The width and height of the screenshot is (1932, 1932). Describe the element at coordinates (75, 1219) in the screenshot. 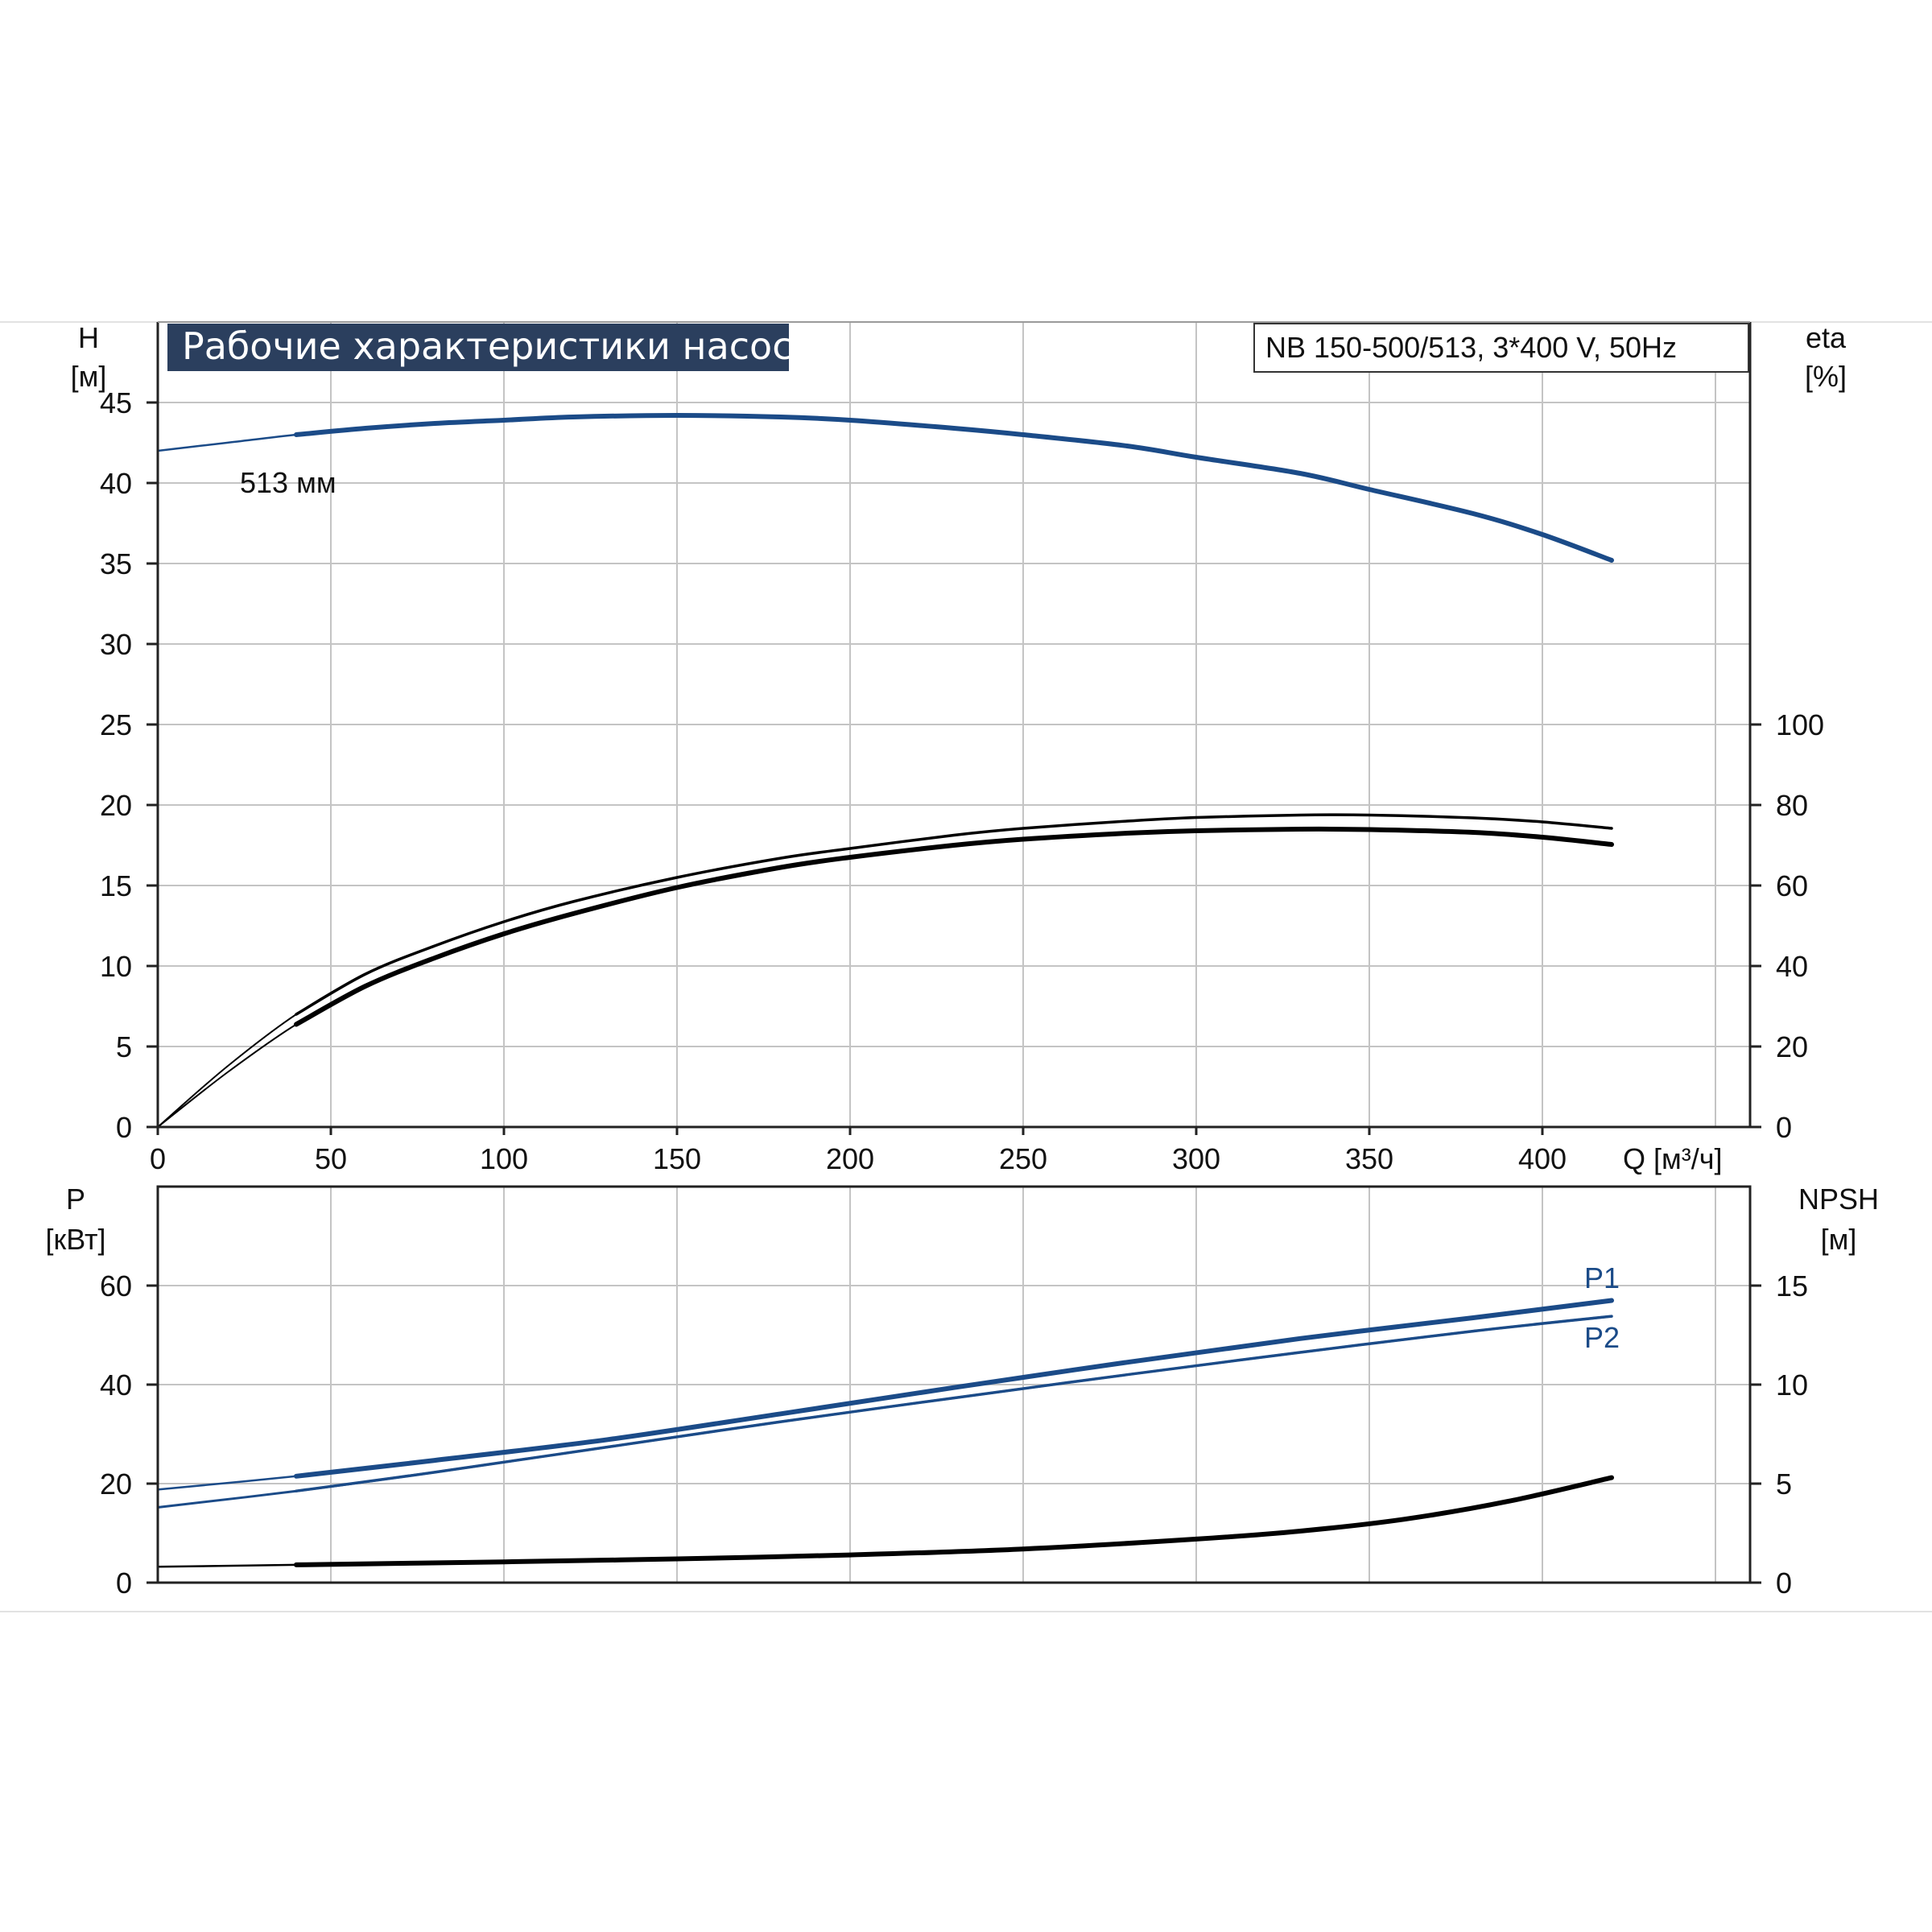

I see `p-axis-title: P [кВт]` at that location.